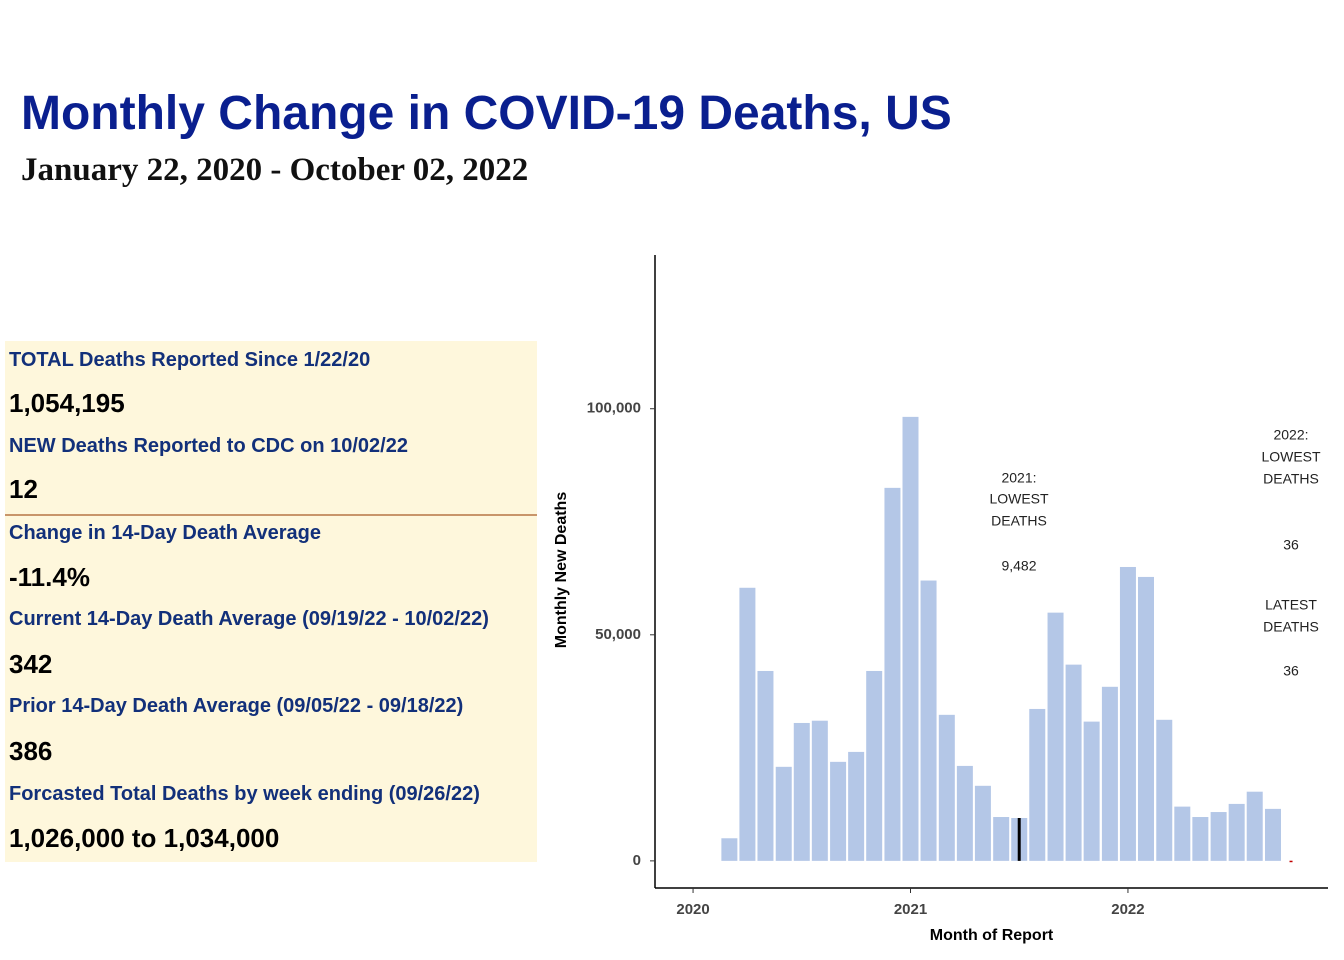 The image size is (1344, 960). I want to click on annotation: LATEST, so click(1291, 605).